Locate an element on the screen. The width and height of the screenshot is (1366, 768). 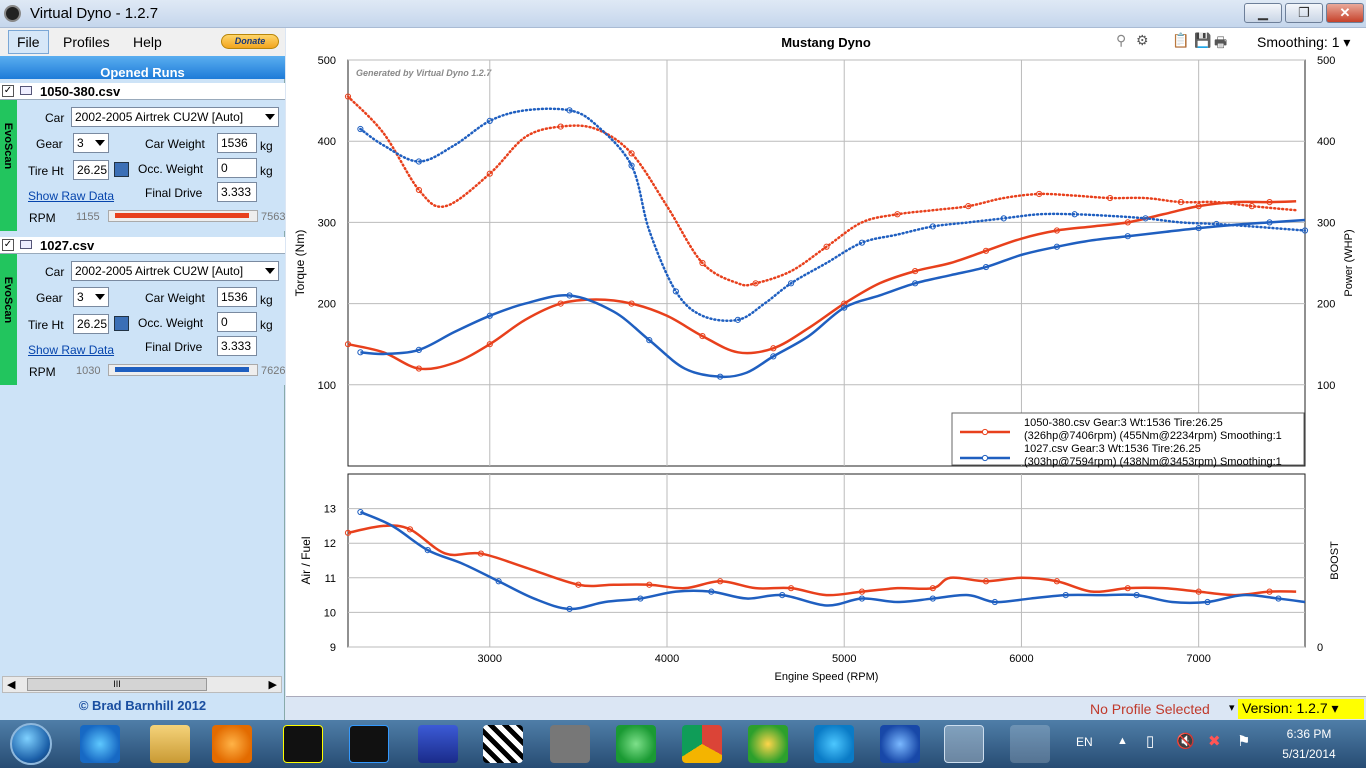
mail-icon is located at coordinates (636, 744).